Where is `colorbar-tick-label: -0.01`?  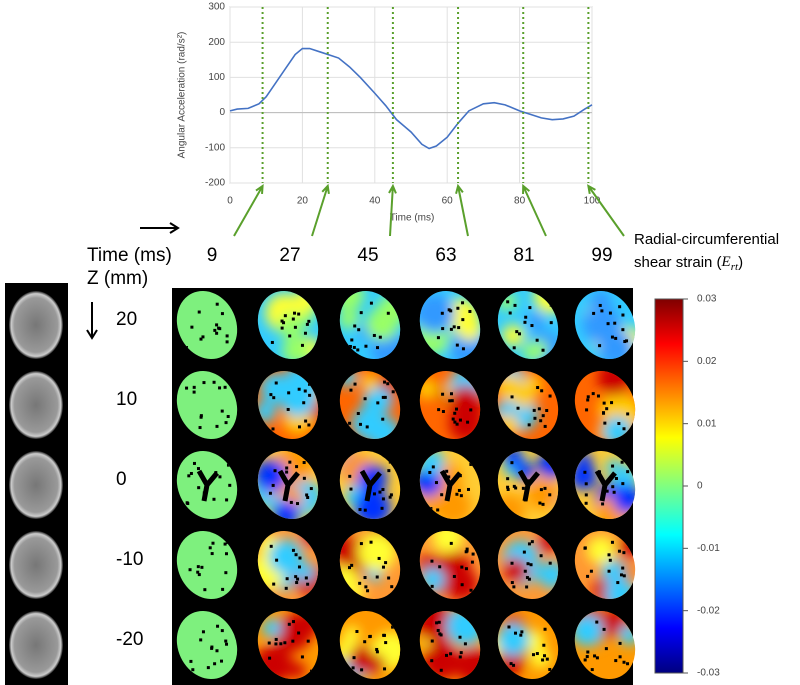 colorbar-tick-label: -0.01 is located at coordinates (708, 548).